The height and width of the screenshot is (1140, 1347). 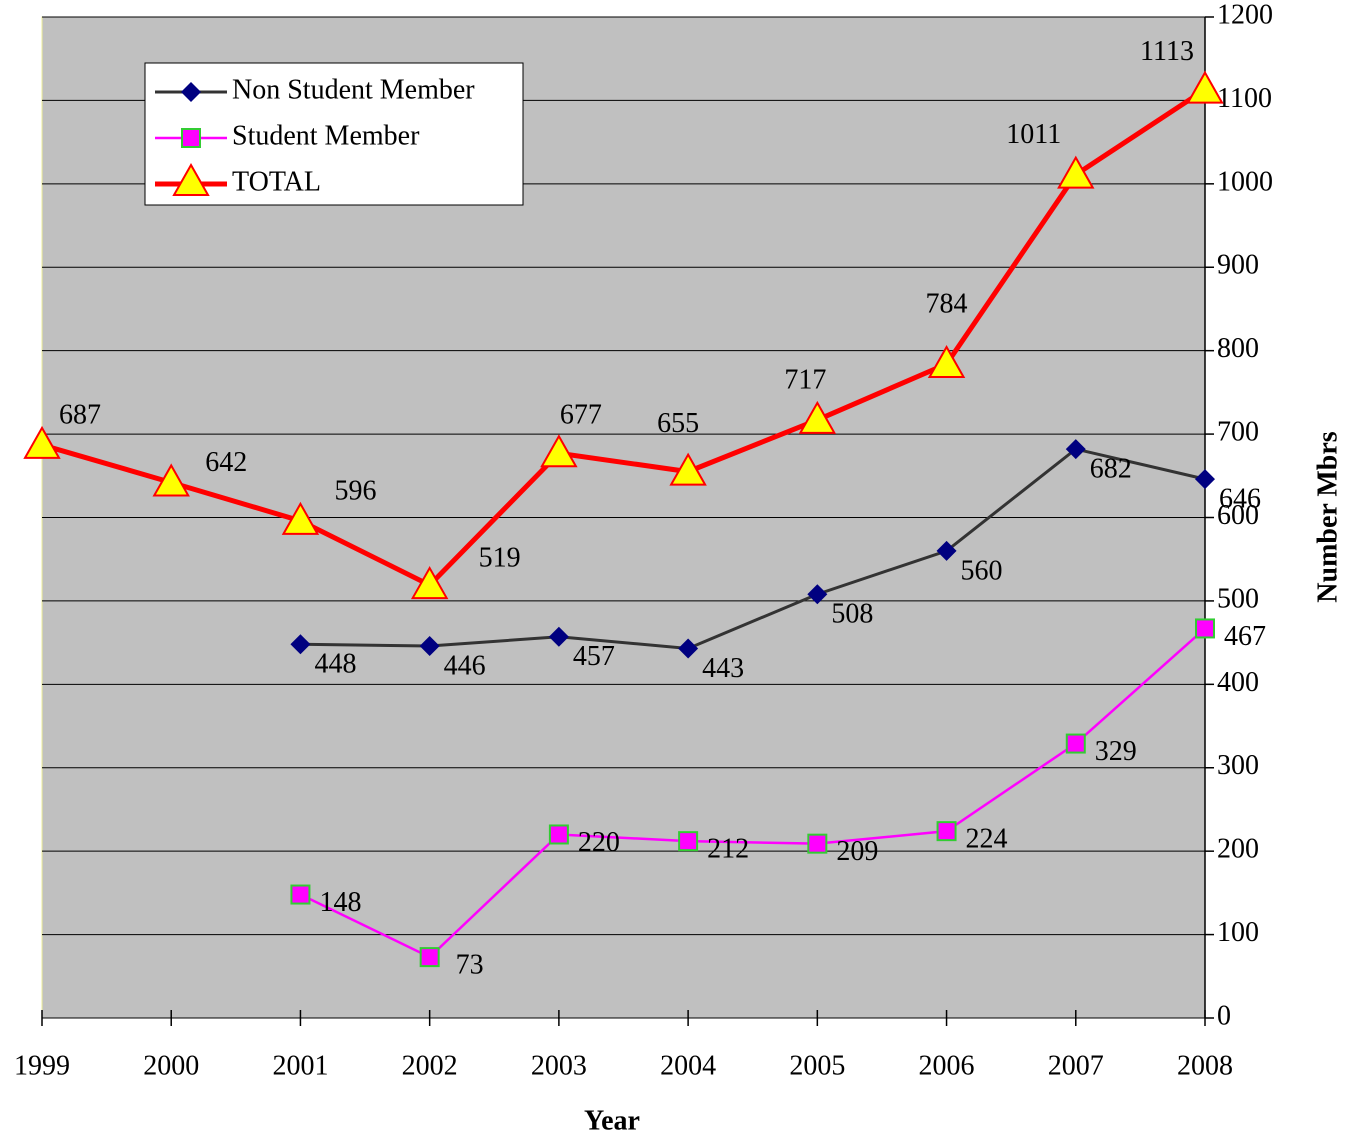 What do you see at coordinates (947, 1065) in the screenshot?
I see `x-tick-label: 2006` at bounding box center [947, 1065].